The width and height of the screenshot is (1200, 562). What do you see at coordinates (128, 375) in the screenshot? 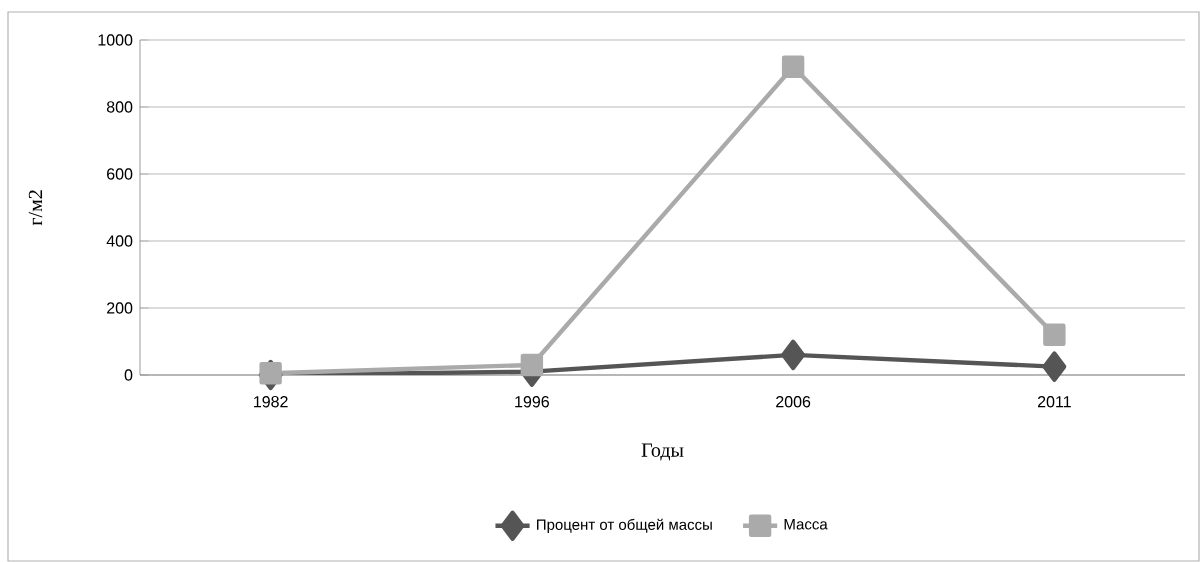
I see `y-tick-label: 0` at bounding box center [128, 375].